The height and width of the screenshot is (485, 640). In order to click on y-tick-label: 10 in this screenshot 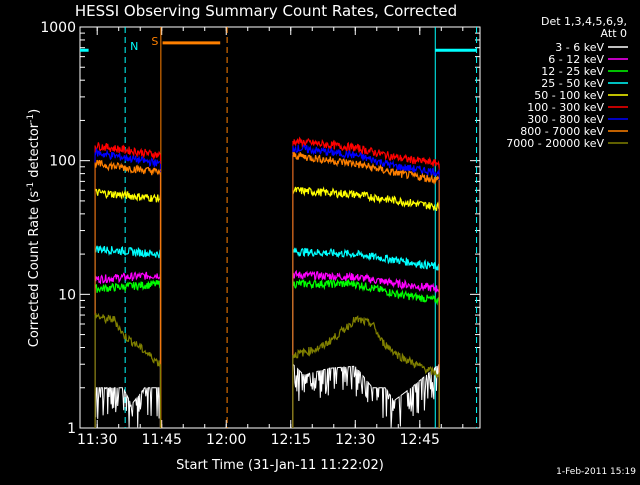, I will do `click(67, 295)`.